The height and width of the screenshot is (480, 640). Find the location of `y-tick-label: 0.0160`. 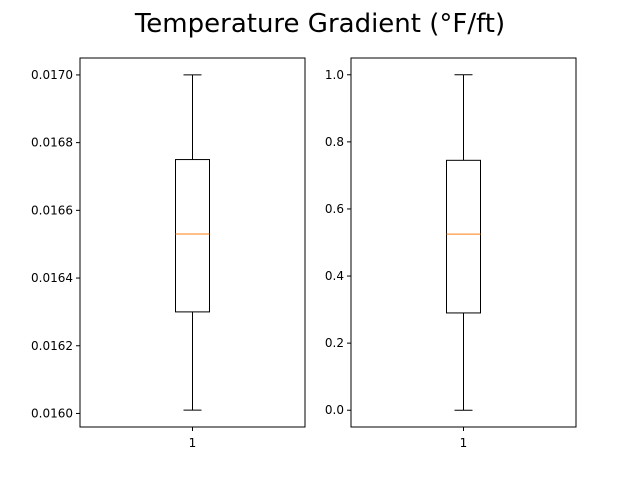

y-tick-label: 0.0160 is located at coordinates (52, 413).